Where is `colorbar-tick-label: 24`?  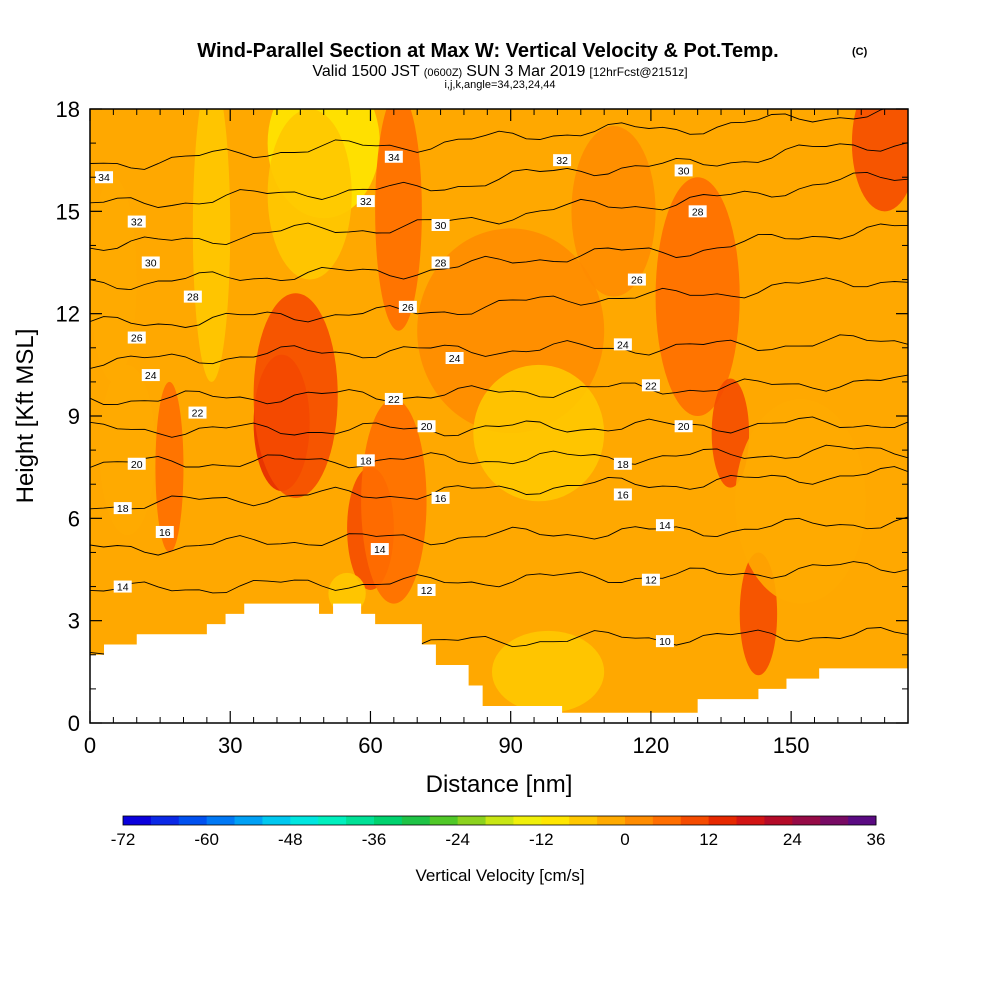
colorbar-tick-label: 24 is located at coordinates (792, 839).